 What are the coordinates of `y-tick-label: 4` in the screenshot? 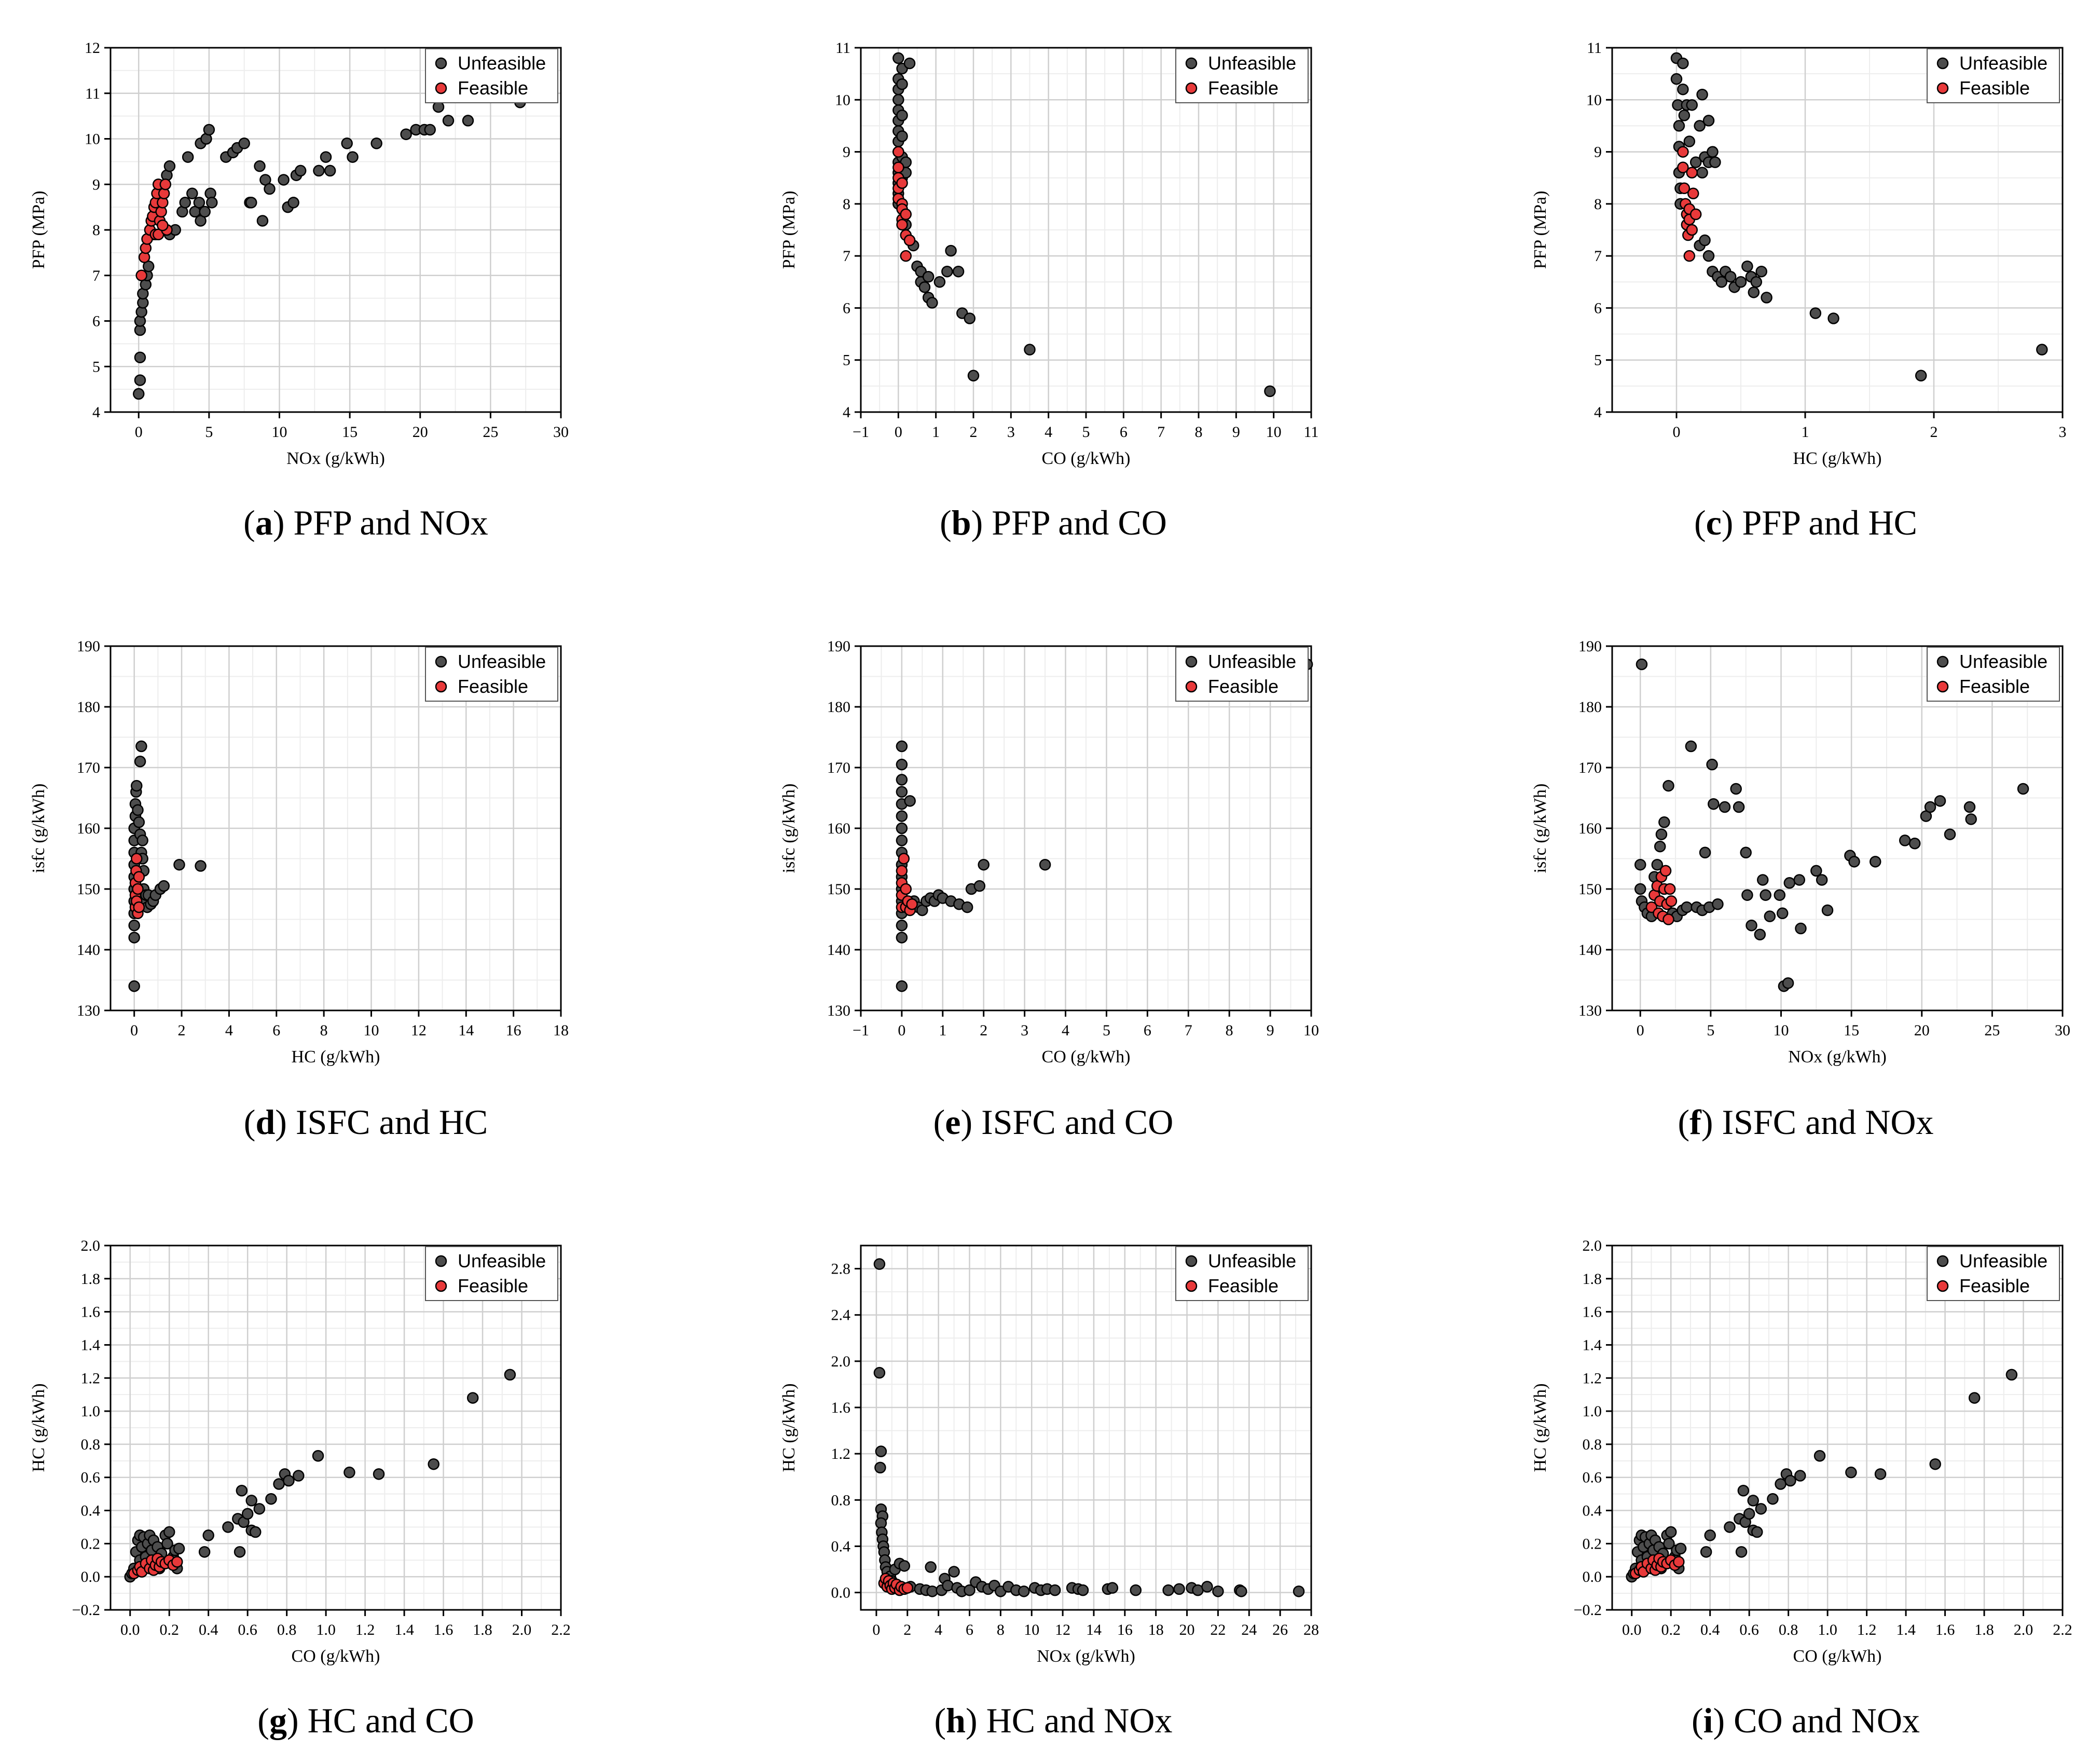 It's located at (846, 413).